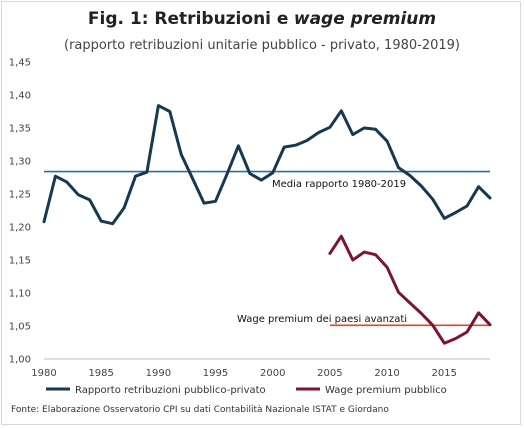 This screenshot has width=524, height=428. I want to click on y-tick-label: 1,00, so click(20, 360).